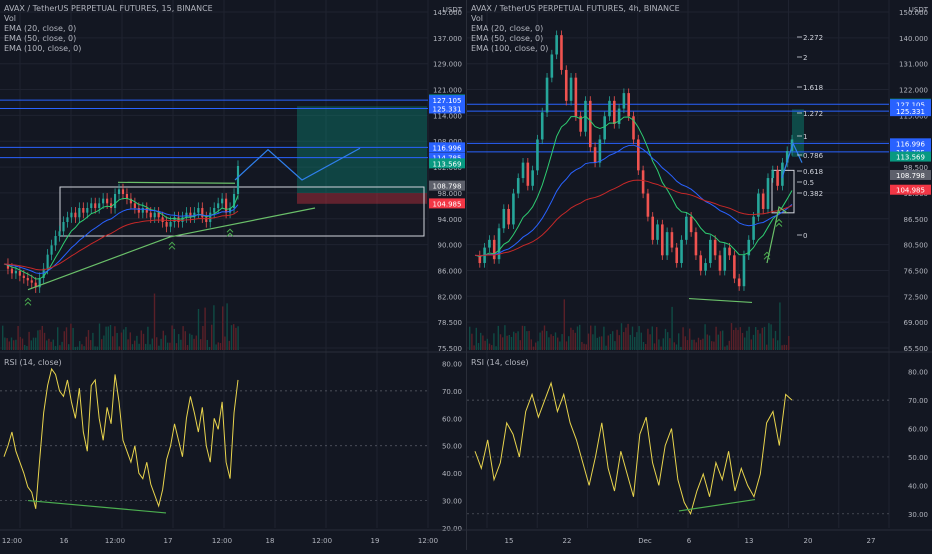 This screenshot has width=932, height=554. Describe the element at coordinates (477, 18) in the screenshot. I see `right-indicator-vol: Vol` at that location.